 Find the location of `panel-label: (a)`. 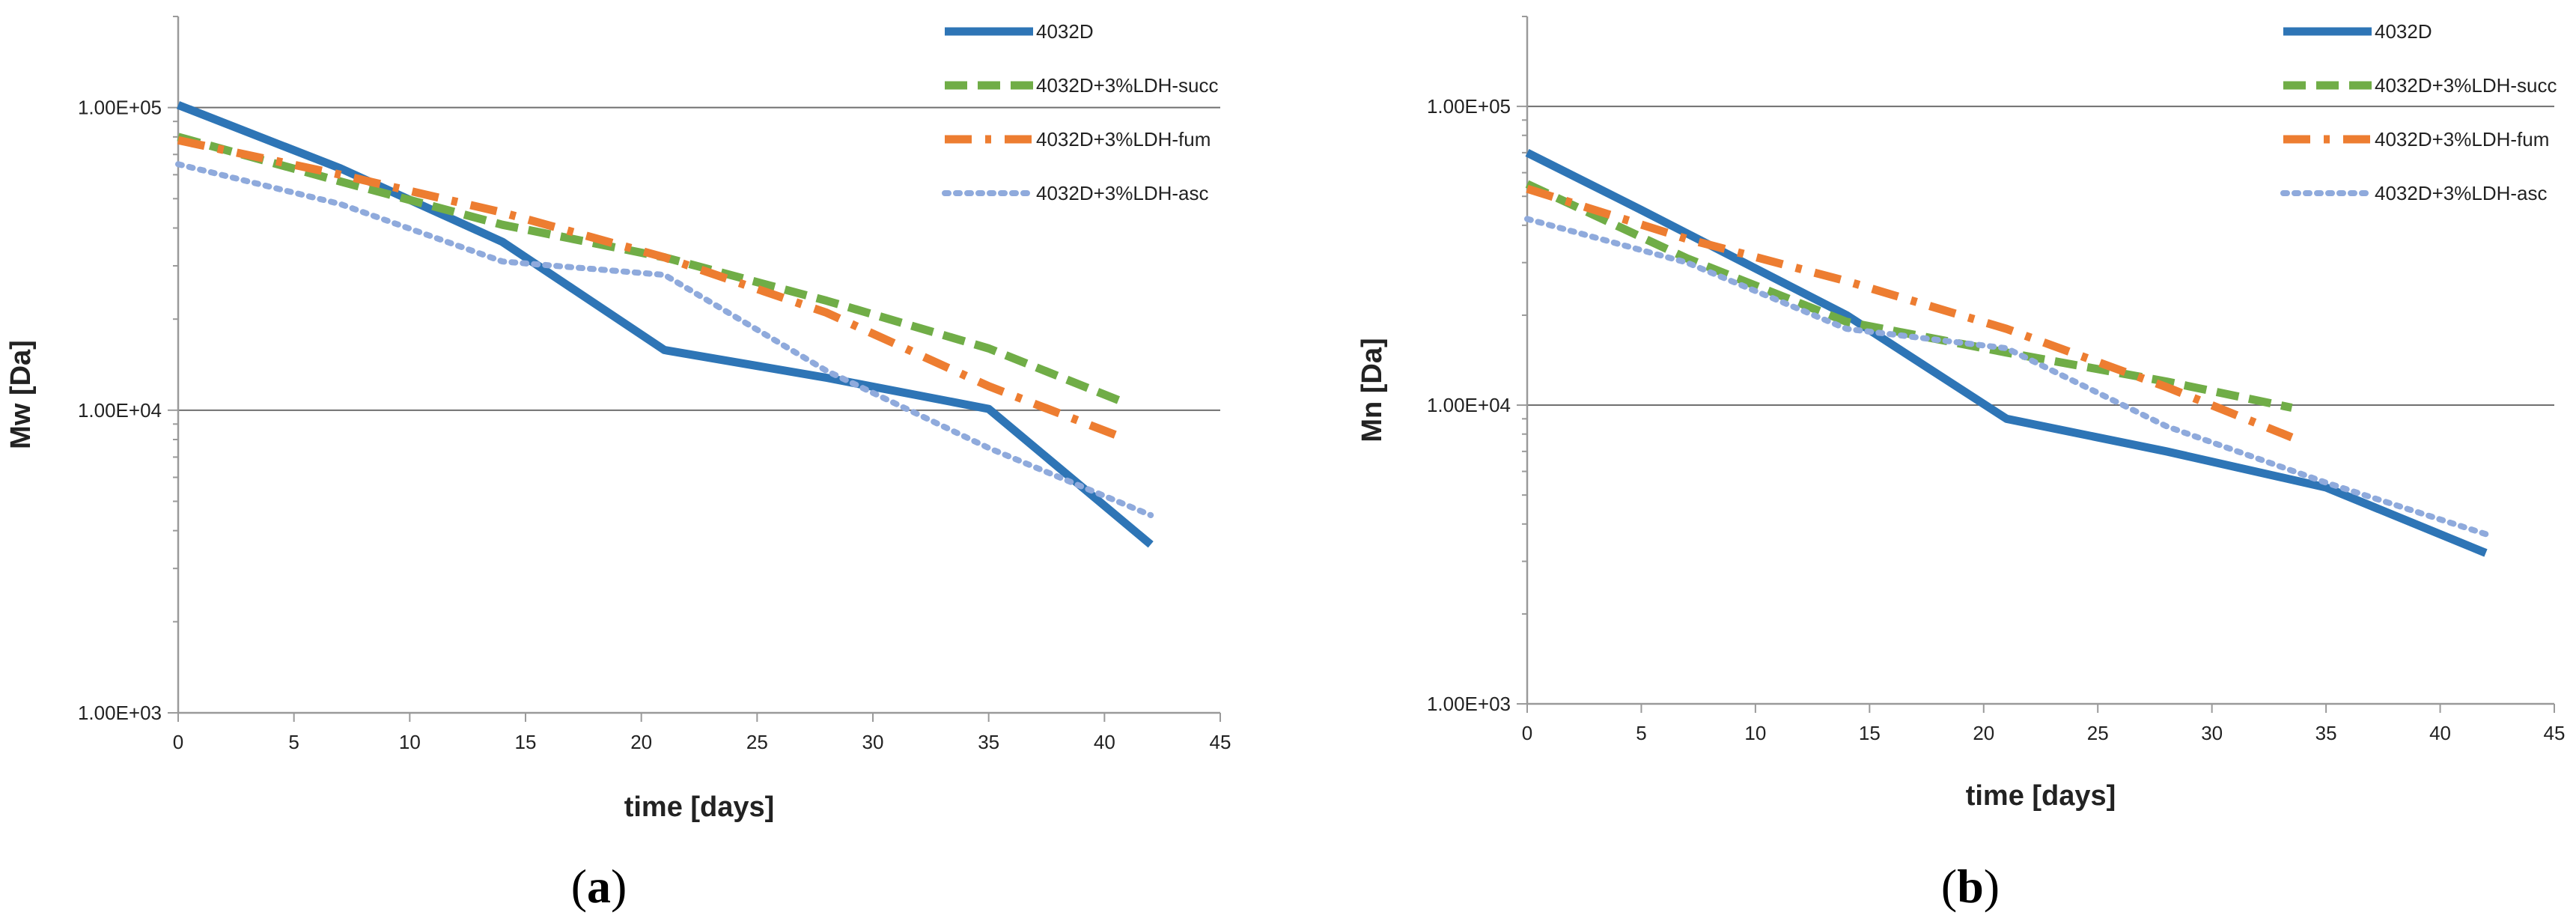

panel-label: (a) is located at coordinates (599, 886).